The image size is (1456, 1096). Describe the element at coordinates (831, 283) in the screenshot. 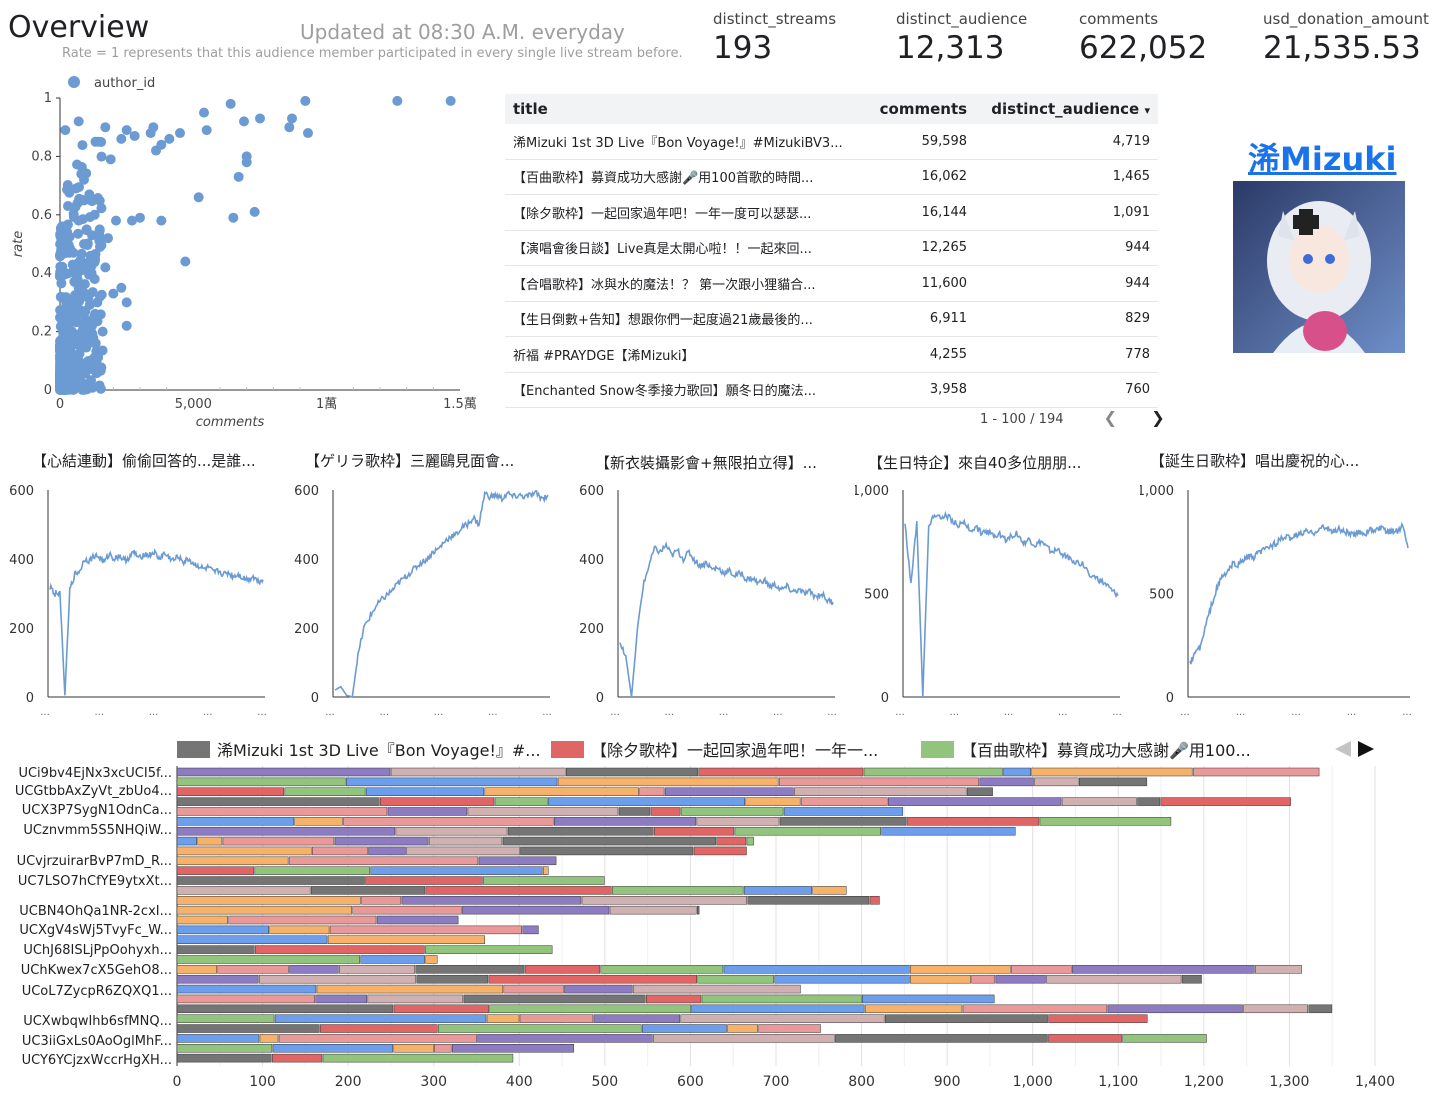

I see `table-row: 【合唱歌枠】冰與水的魔法！？ 第一次跟小狸貓合... 11,600 944` at that location.